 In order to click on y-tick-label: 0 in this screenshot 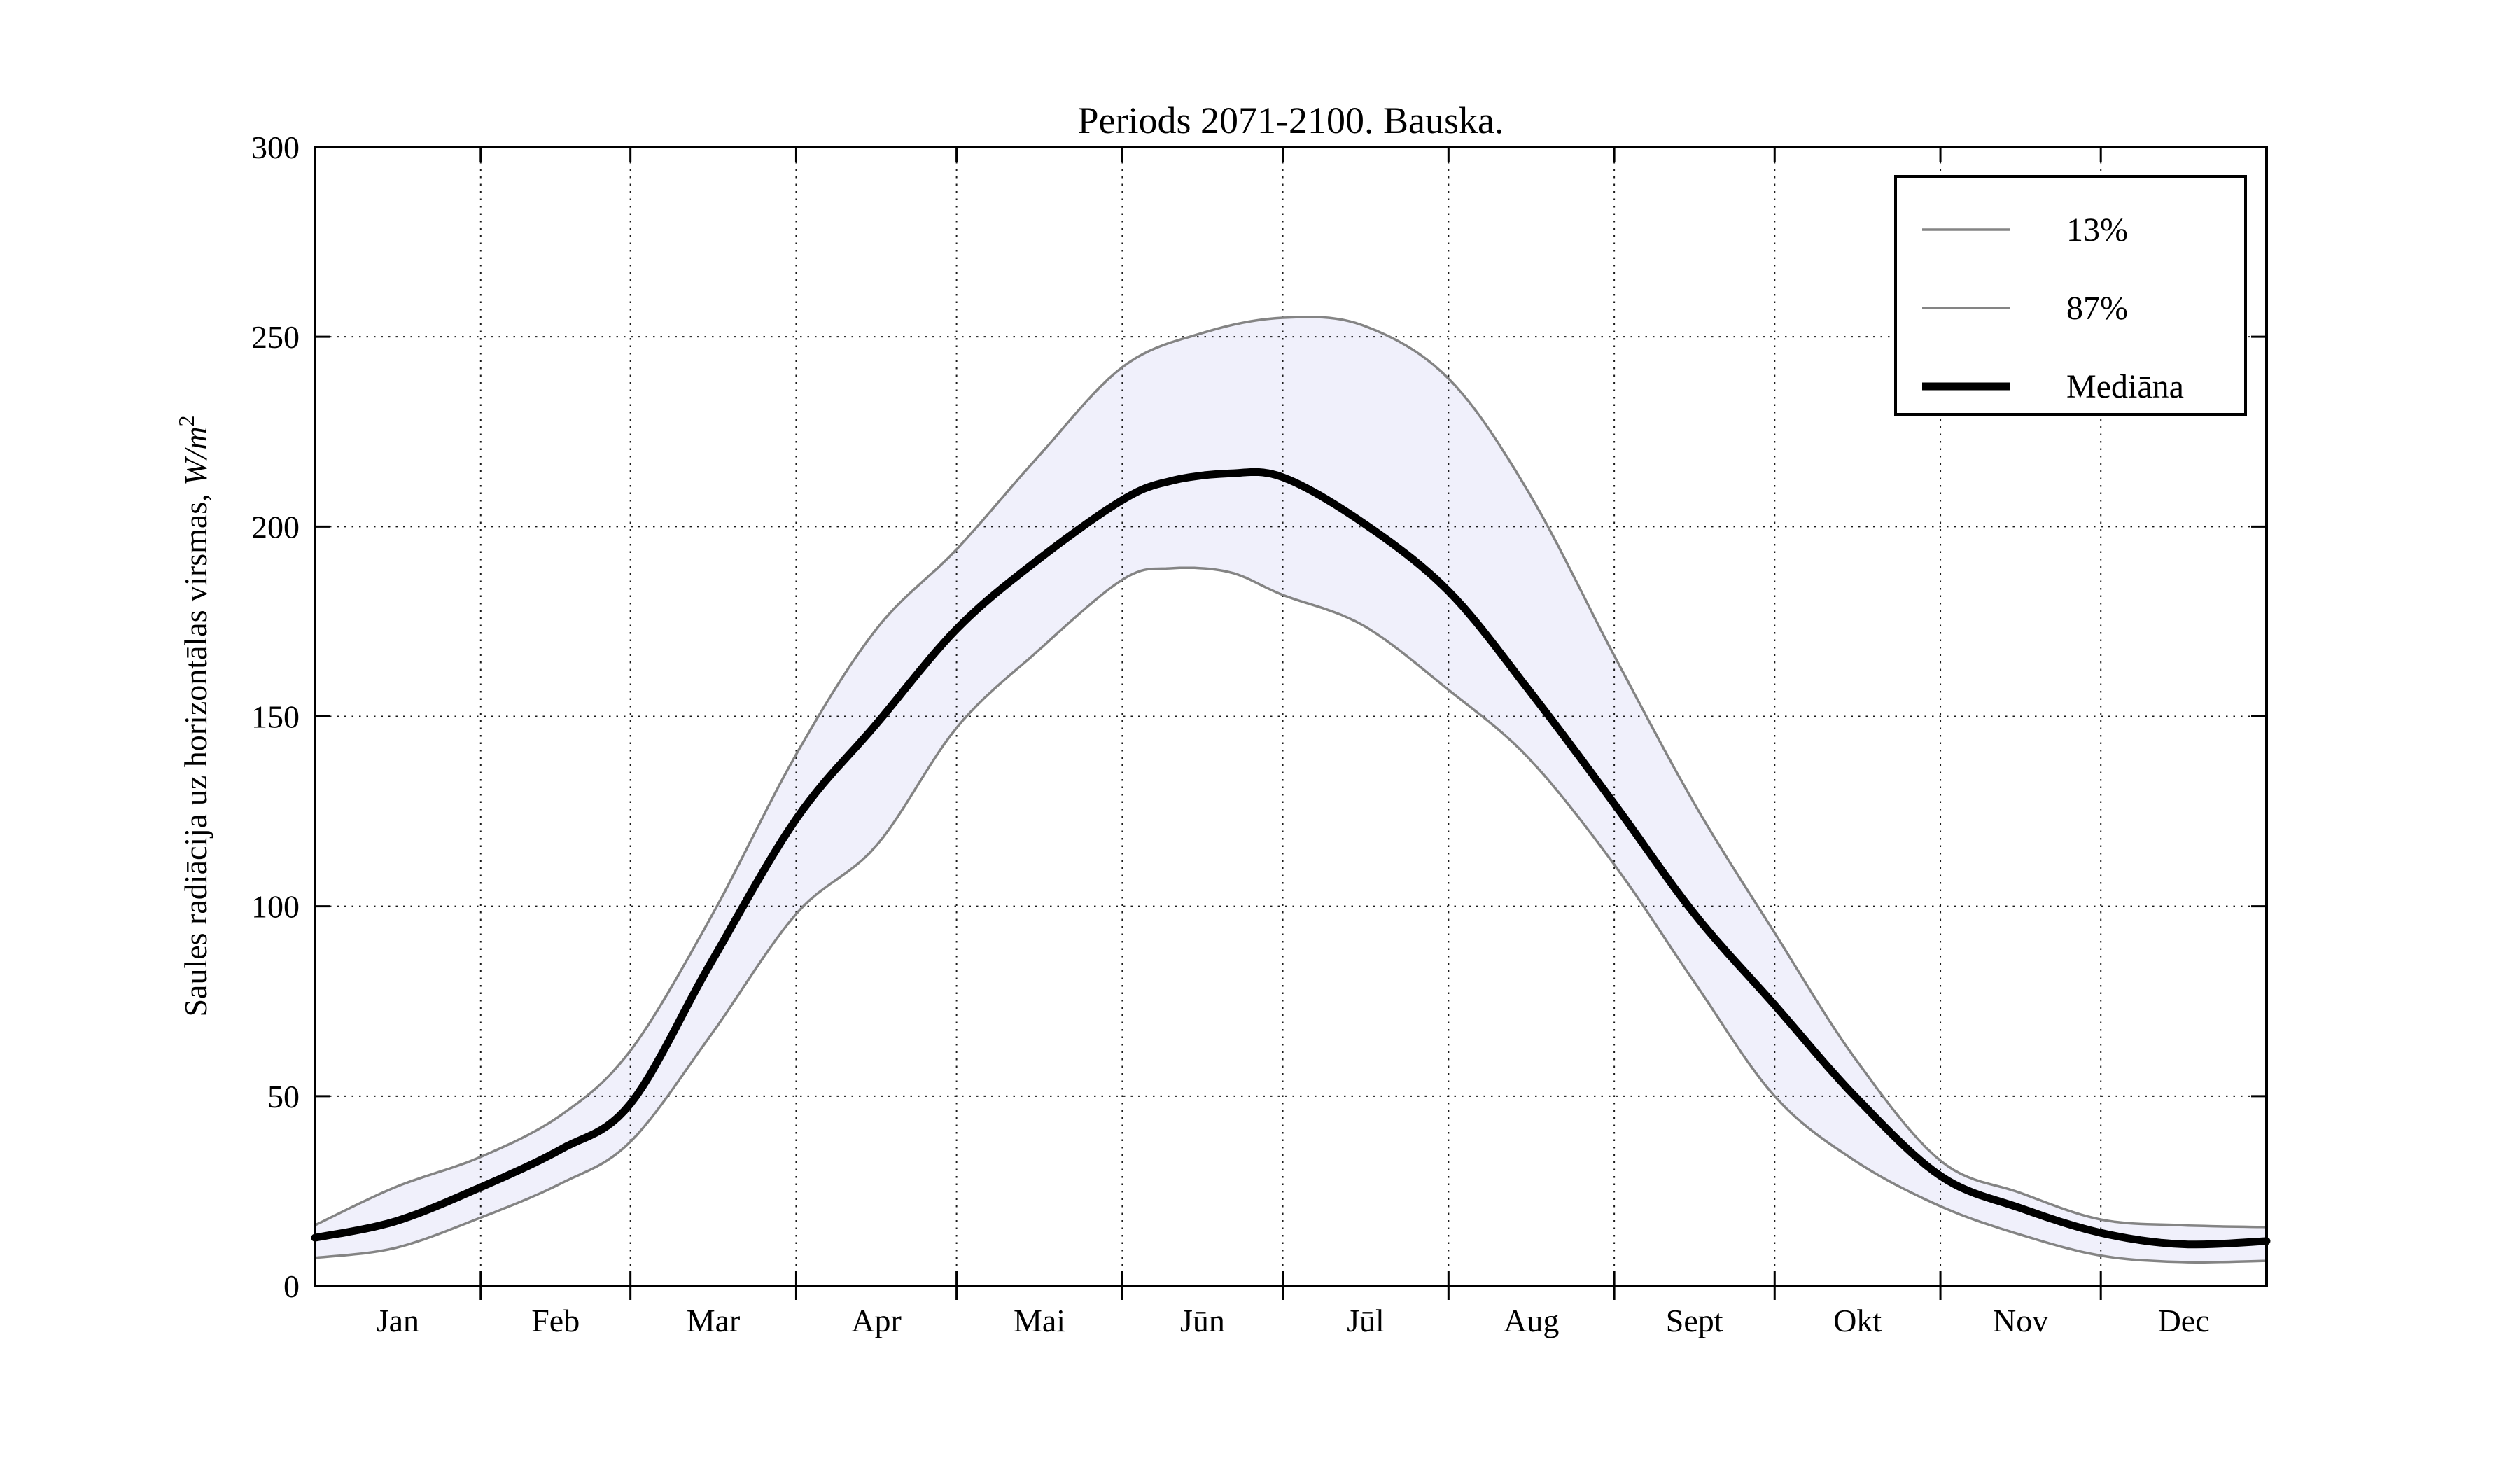, I will do `click(292, 1286)`.